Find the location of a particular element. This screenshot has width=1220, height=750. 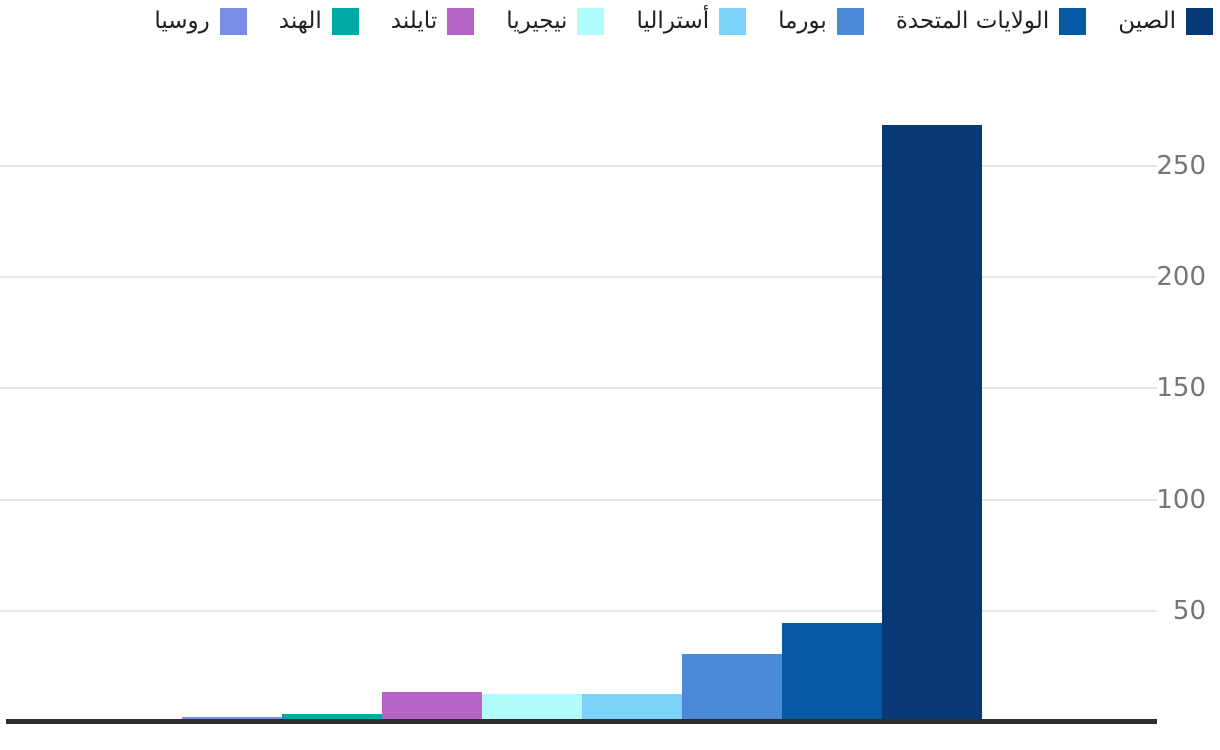

legend-item: أستراليا is located at coordinates (691, 21).